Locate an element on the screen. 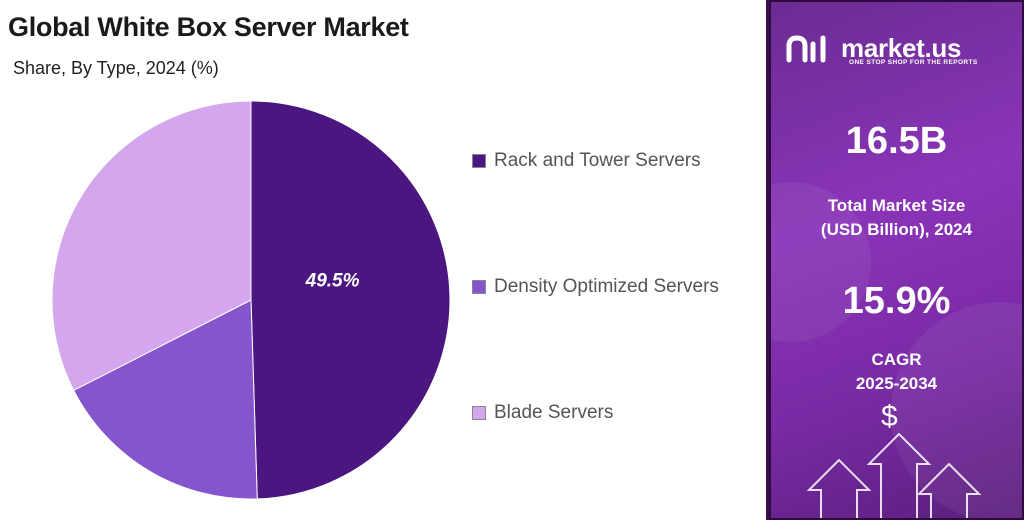  pie-data-label: 49.5% is located at coordinates (332, 281).